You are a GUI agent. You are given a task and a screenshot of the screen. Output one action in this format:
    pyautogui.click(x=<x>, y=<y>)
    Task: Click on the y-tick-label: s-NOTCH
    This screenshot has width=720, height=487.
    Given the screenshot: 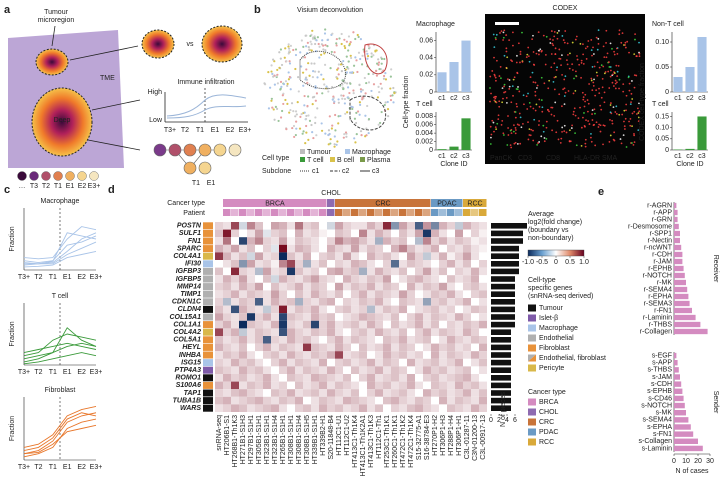 What is the action you would take?
    pyautogui.click(x=656, y=405)
    